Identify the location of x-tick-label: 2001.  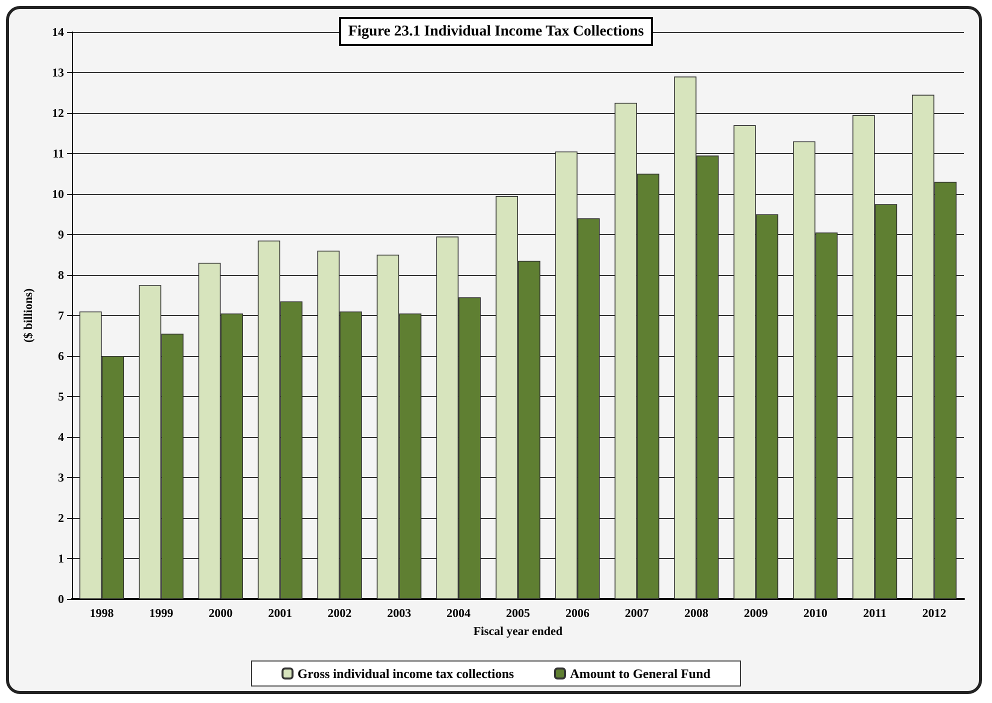
(280, 613).